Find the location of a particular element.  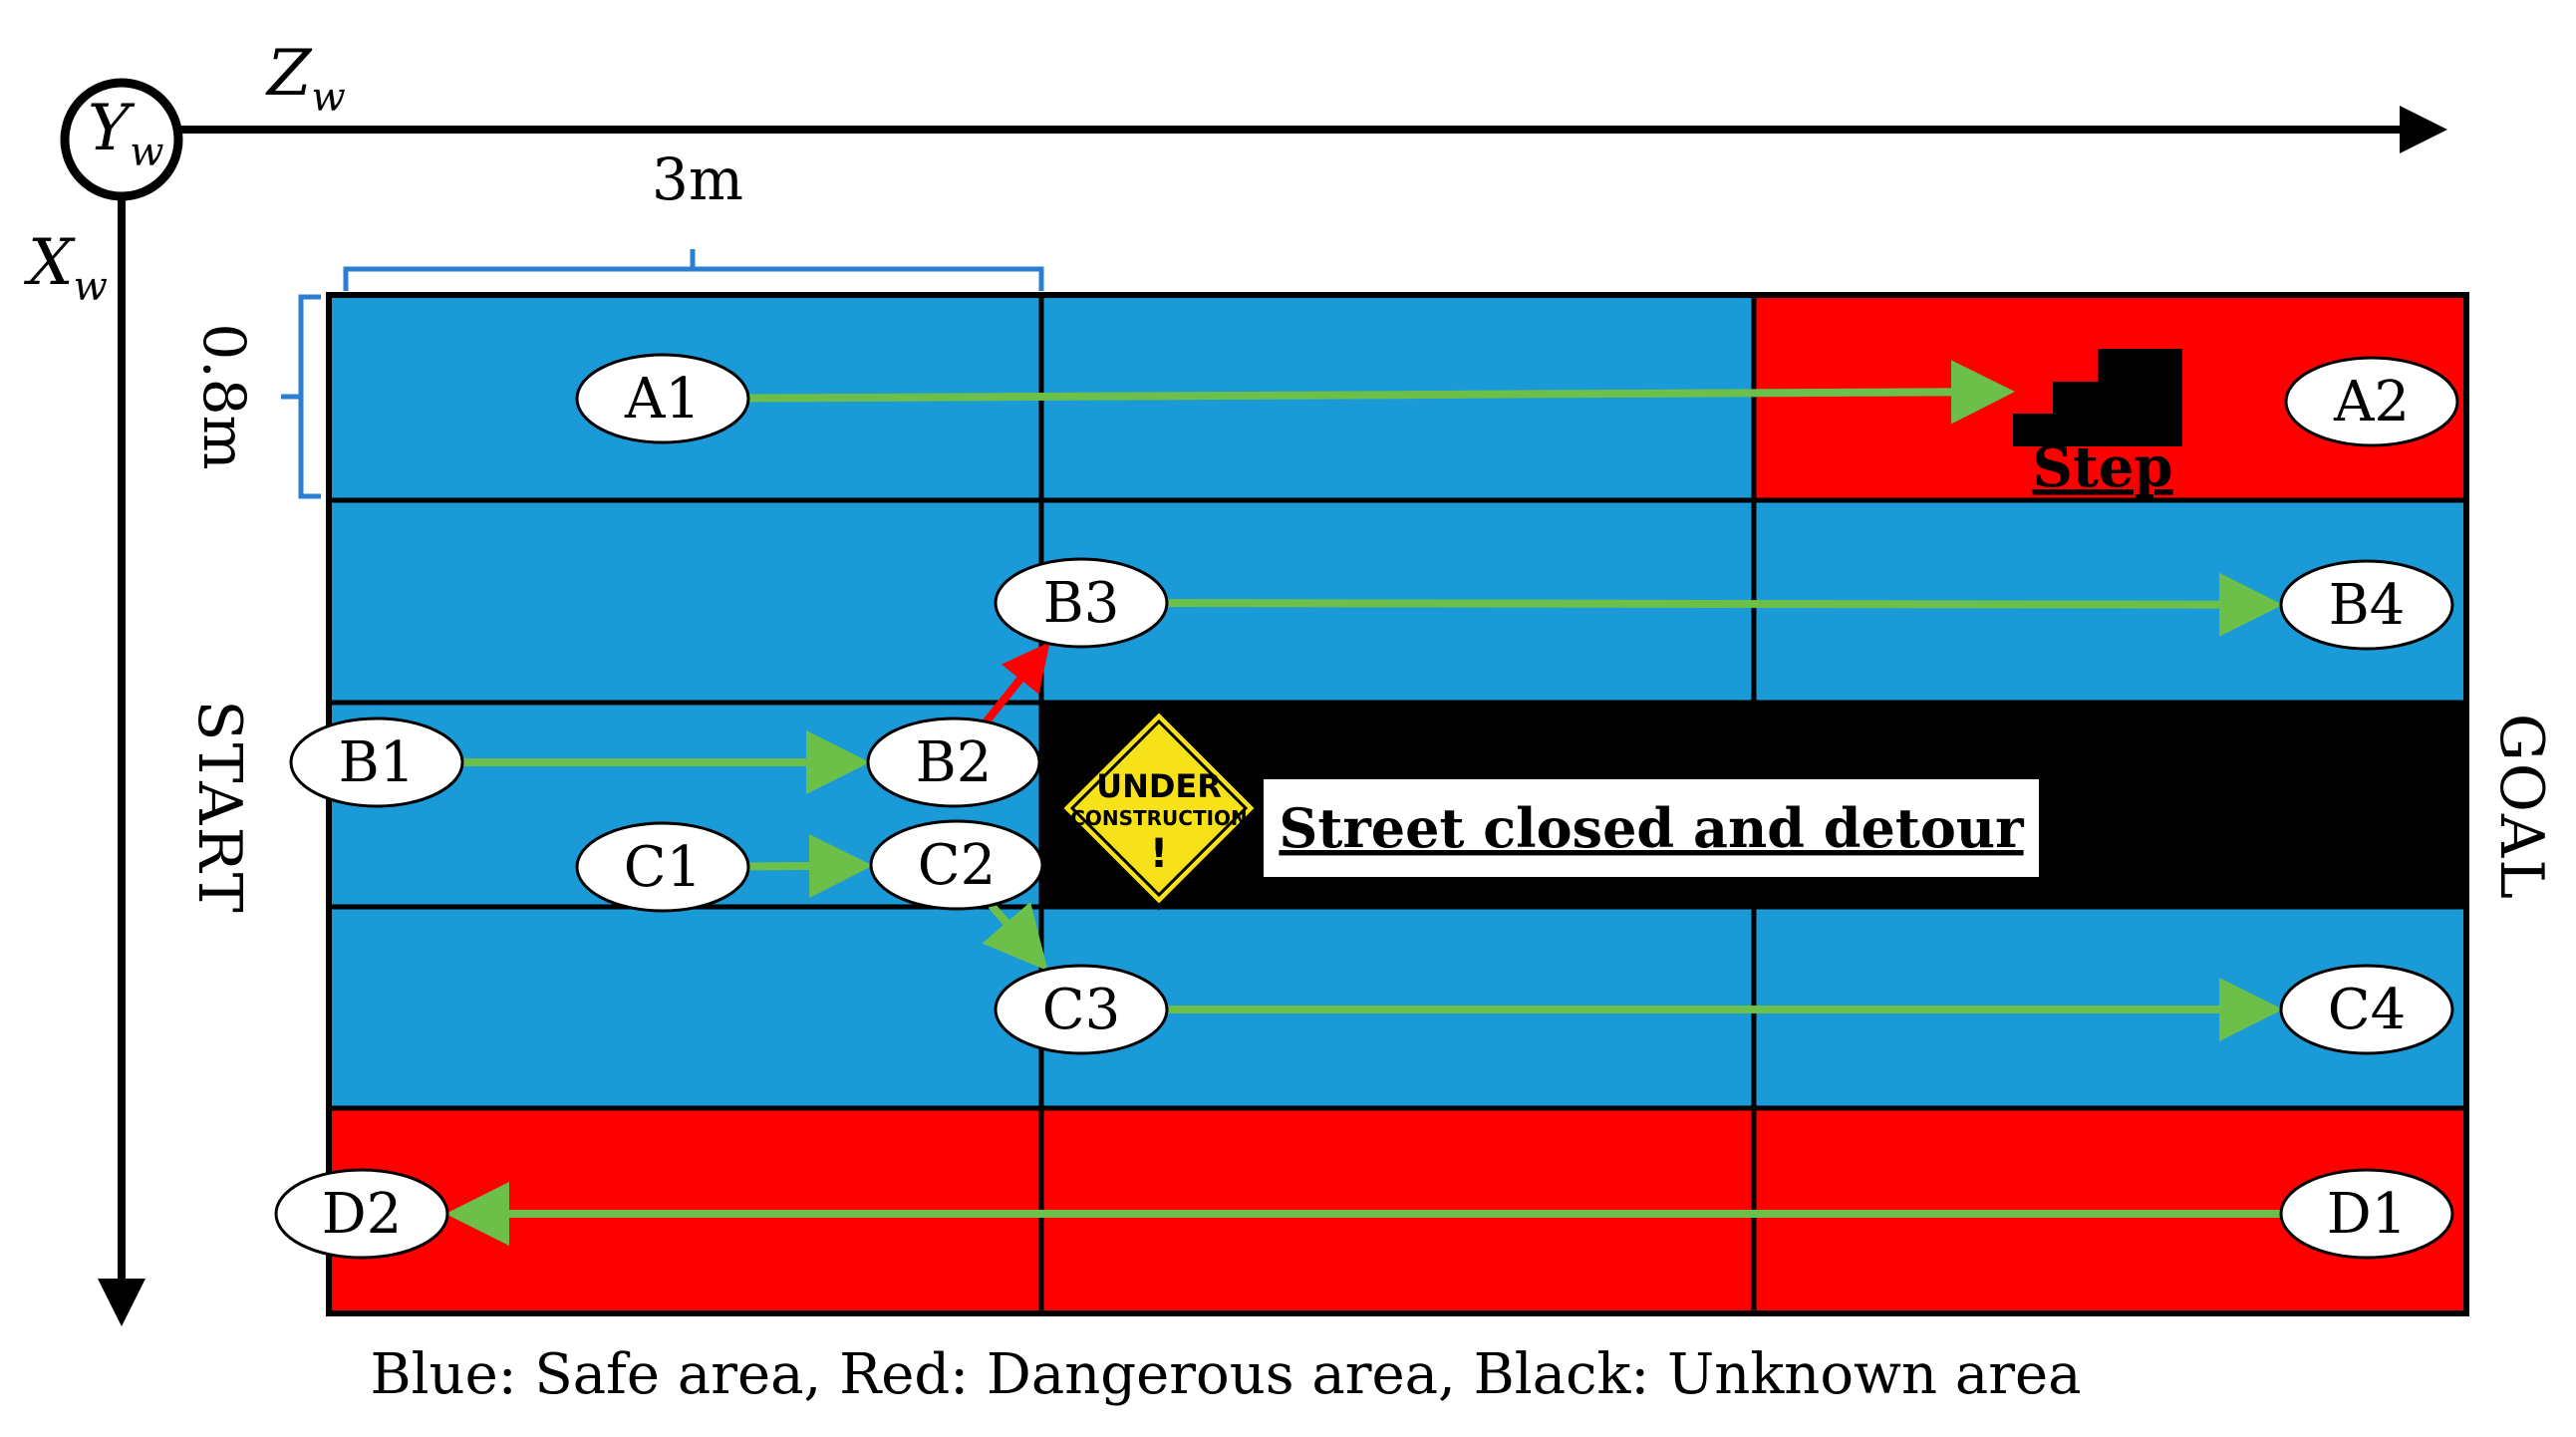

node-c1: C1 is located at coordinates (662, 867).